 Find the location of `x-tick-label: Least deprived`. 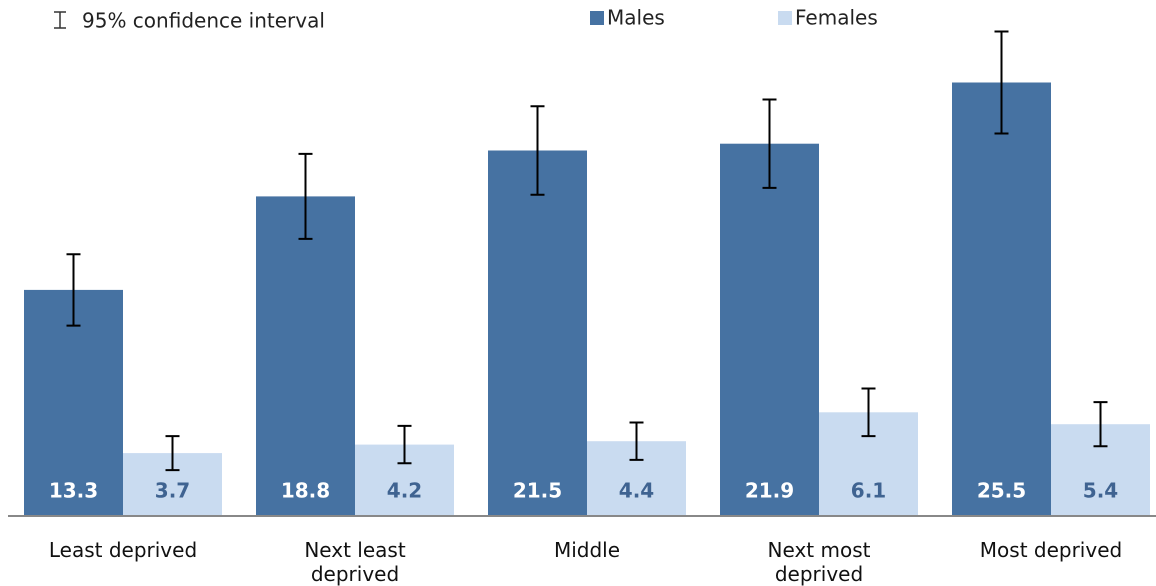

x-tick-label: Least deprived is located at coordinates (123, 550).